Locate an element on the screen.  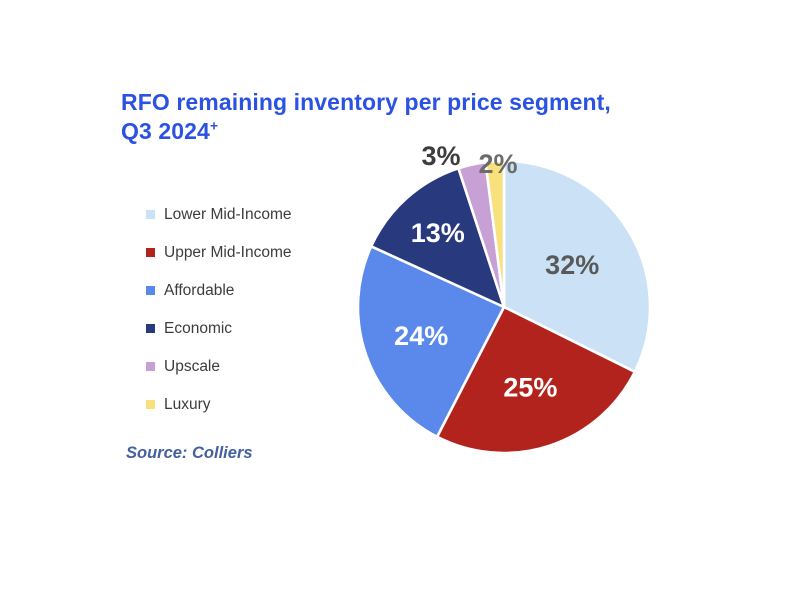
legend-label: Luxury is located at coordinates (187, 404).